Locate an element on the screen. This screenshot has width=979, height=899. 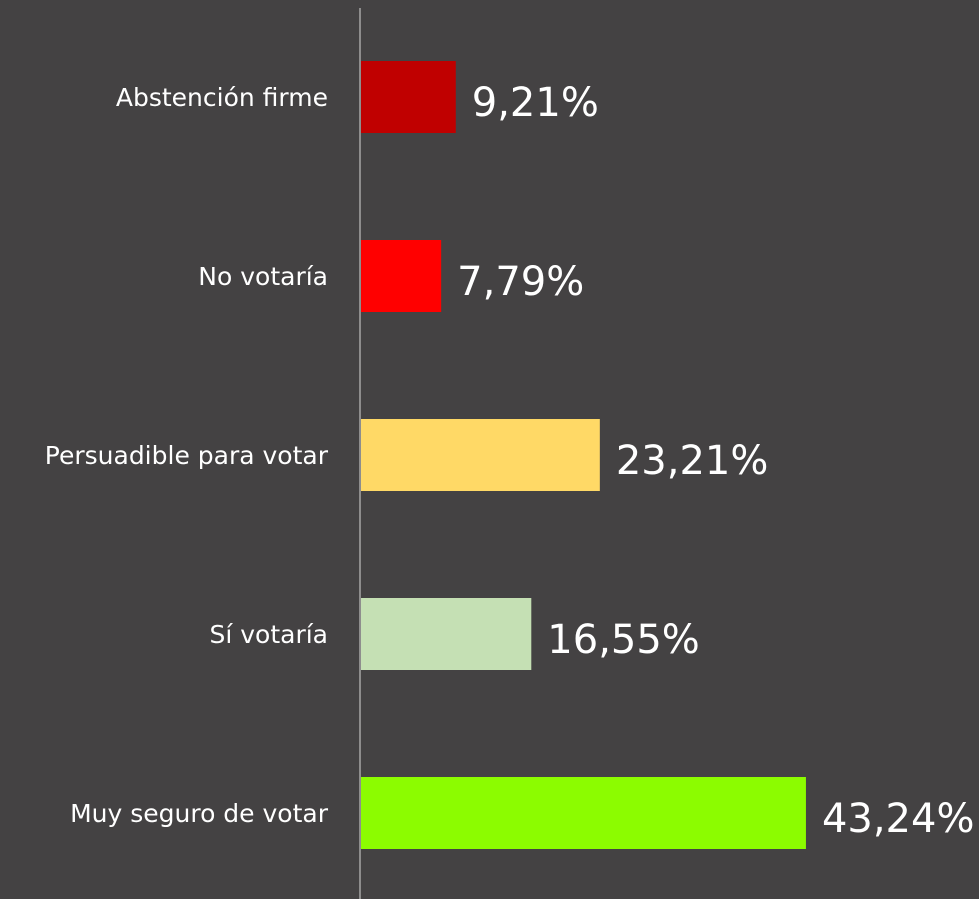
category-label: Persuadible para votar is located at coordinates (187, 455).